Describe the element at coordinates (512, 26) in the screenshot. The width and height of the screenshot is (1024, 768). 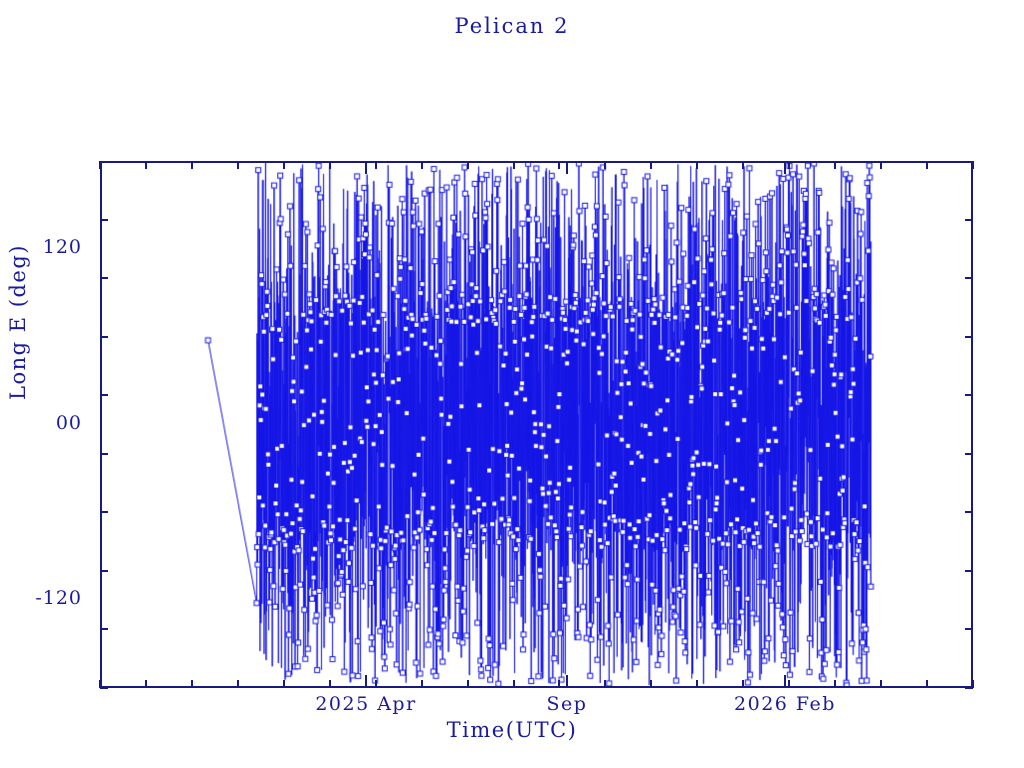
I see `page-title: Pelican 2` at that location.